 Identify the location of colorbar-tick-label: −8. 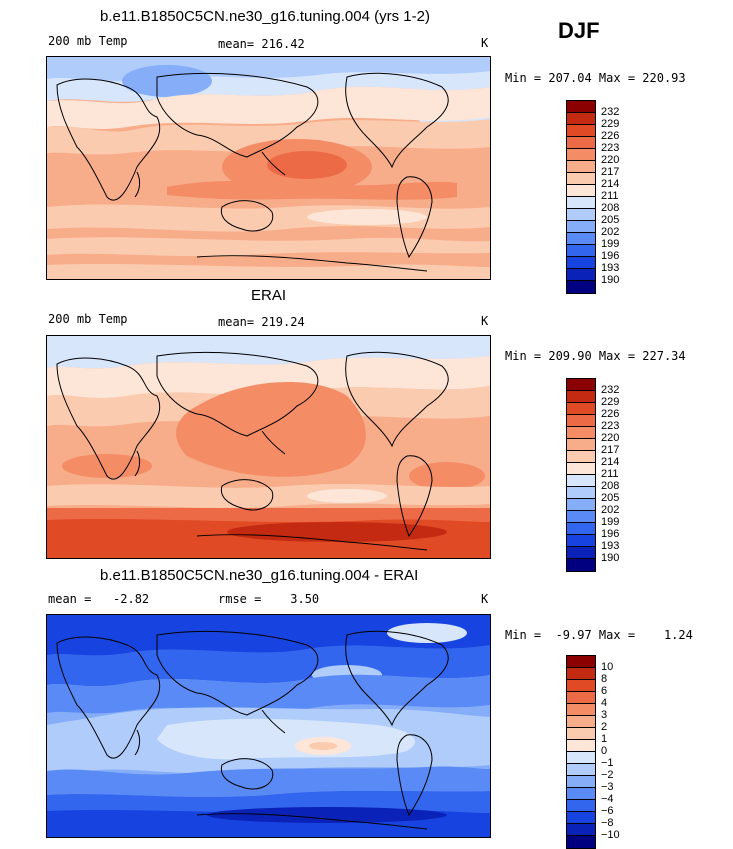
(607, 823).